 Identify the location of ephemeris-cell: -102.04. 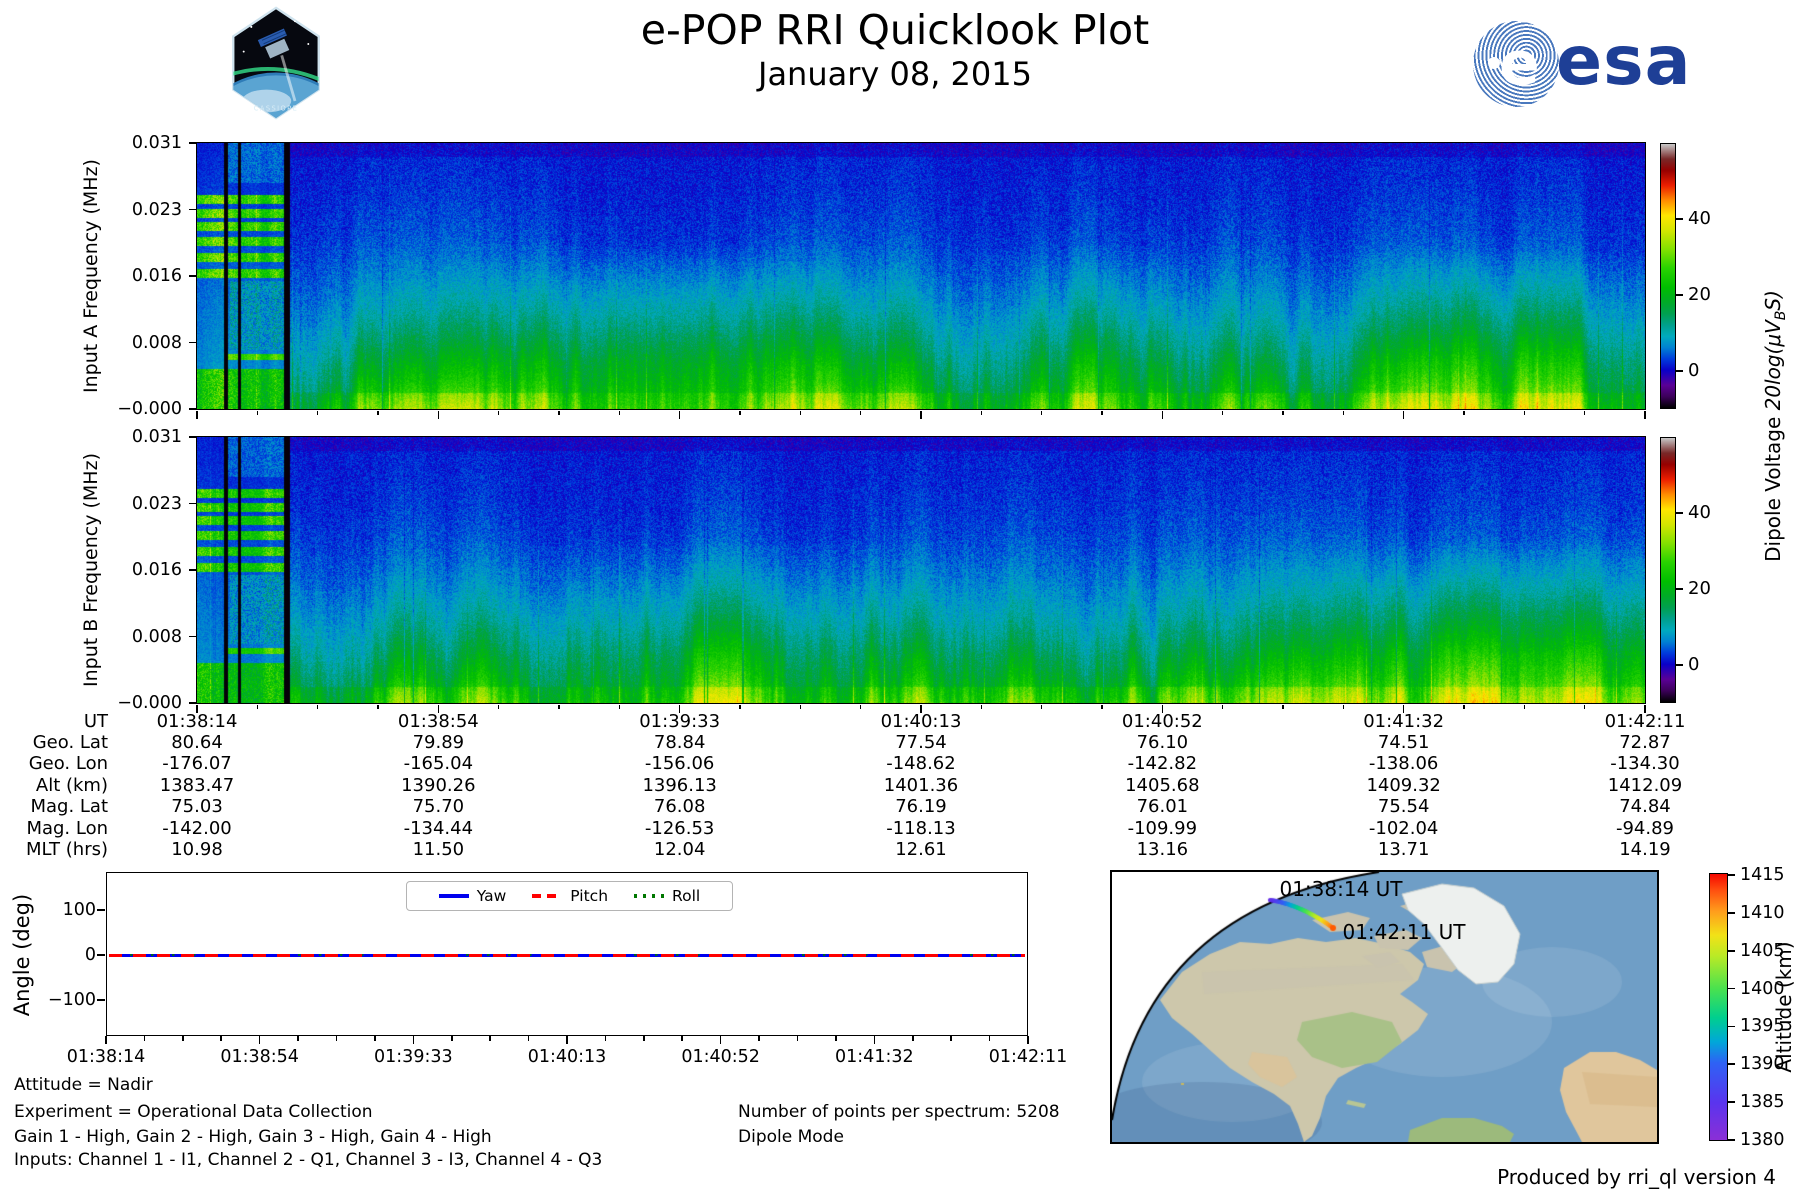
(1403, 828).